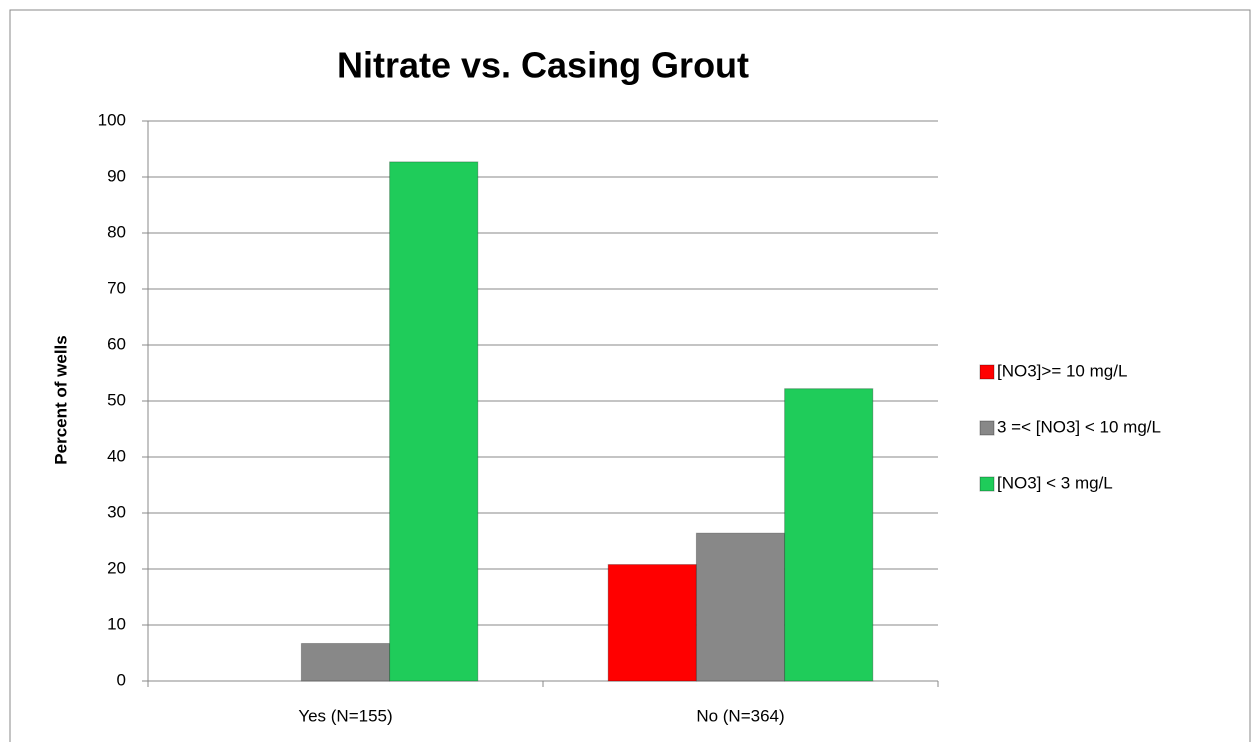 The image size is (1254, 742). I want to click on x-tick-label: Yes (N=155), so click(345, 715).